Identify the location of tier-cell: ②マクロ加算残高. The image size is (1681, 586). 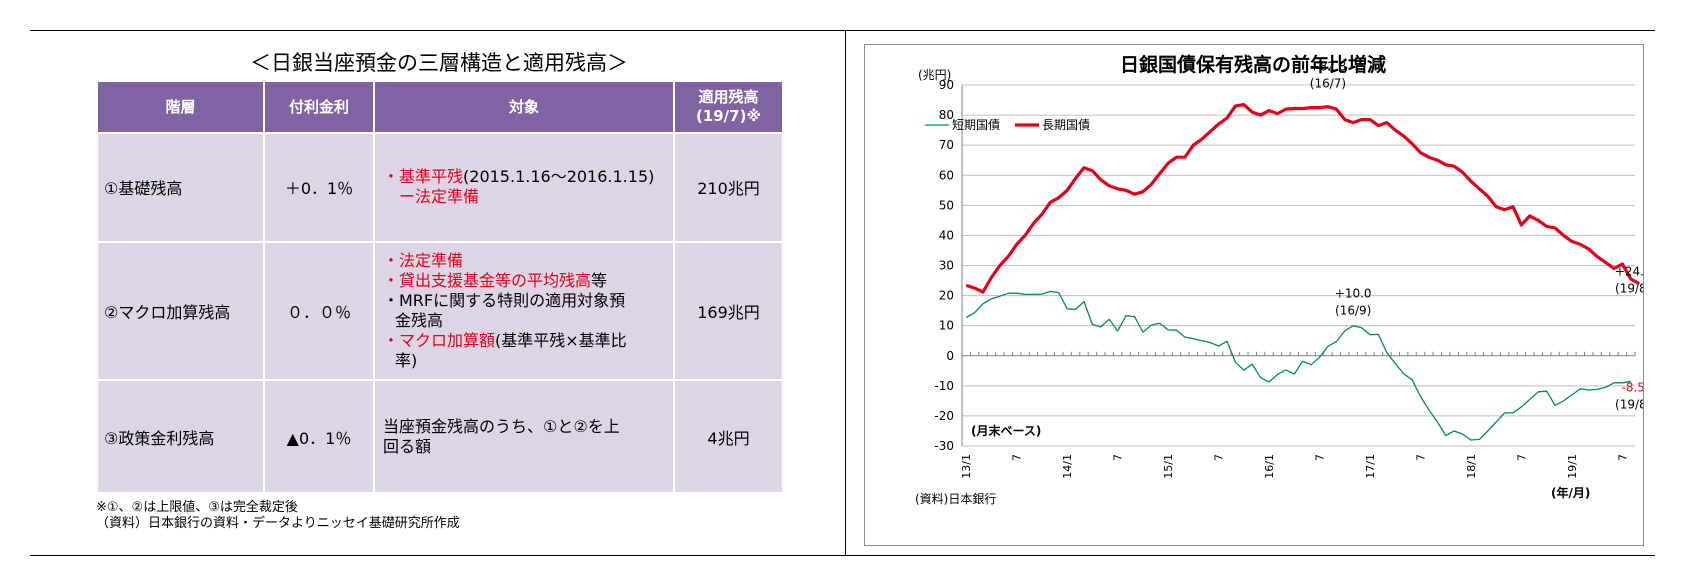
(180, 311).